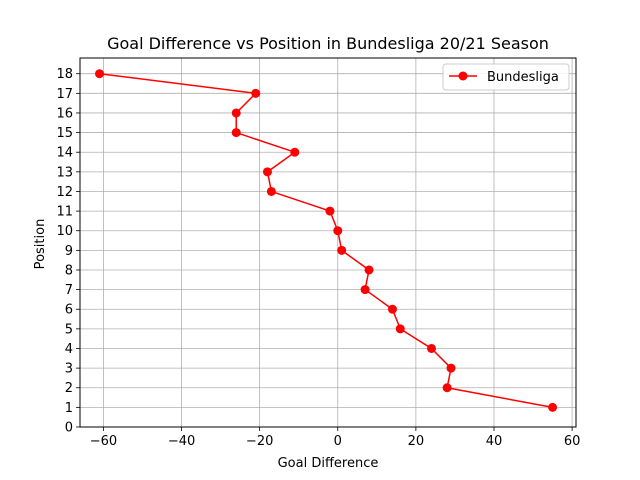 This screenshot has height=480, width=640. I want to click on x-tick-label: −20, so click(259, 441).